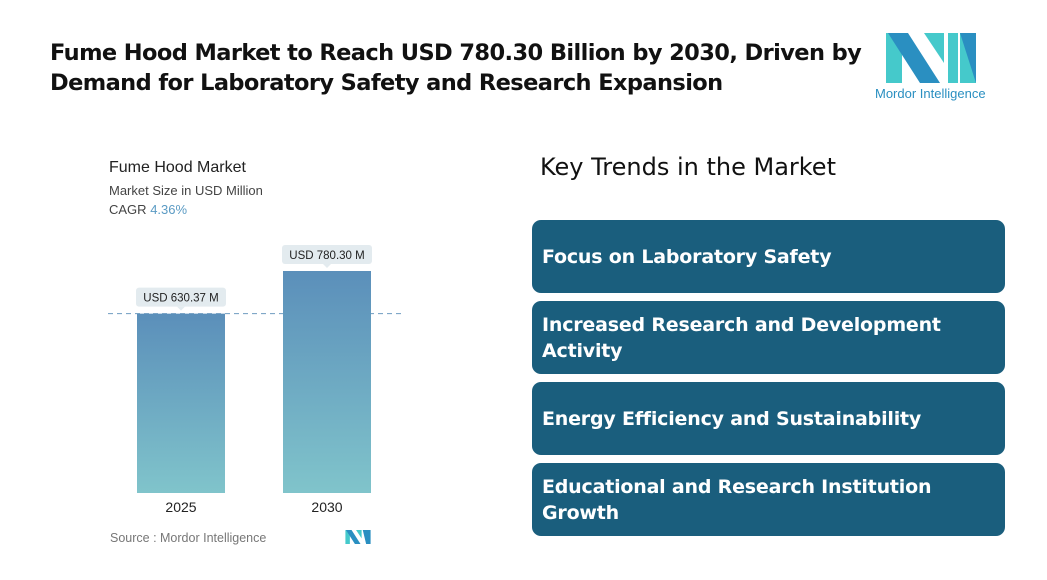 This screenshot has width=1047, height=580. Describe the element at coordinates (128, 209) in the screenshot. I see `cagr-label: CAGR` at that location.